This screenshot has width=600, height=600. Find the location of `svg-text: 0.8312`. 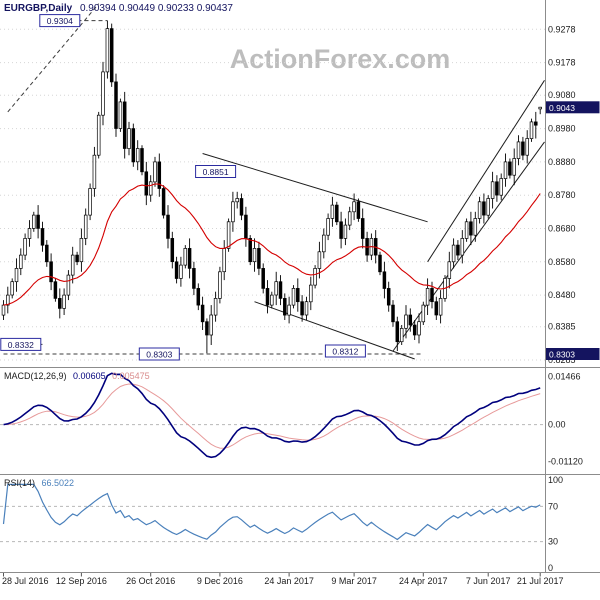

svg-text: 0.8312 is located at coordinates (345, 352).